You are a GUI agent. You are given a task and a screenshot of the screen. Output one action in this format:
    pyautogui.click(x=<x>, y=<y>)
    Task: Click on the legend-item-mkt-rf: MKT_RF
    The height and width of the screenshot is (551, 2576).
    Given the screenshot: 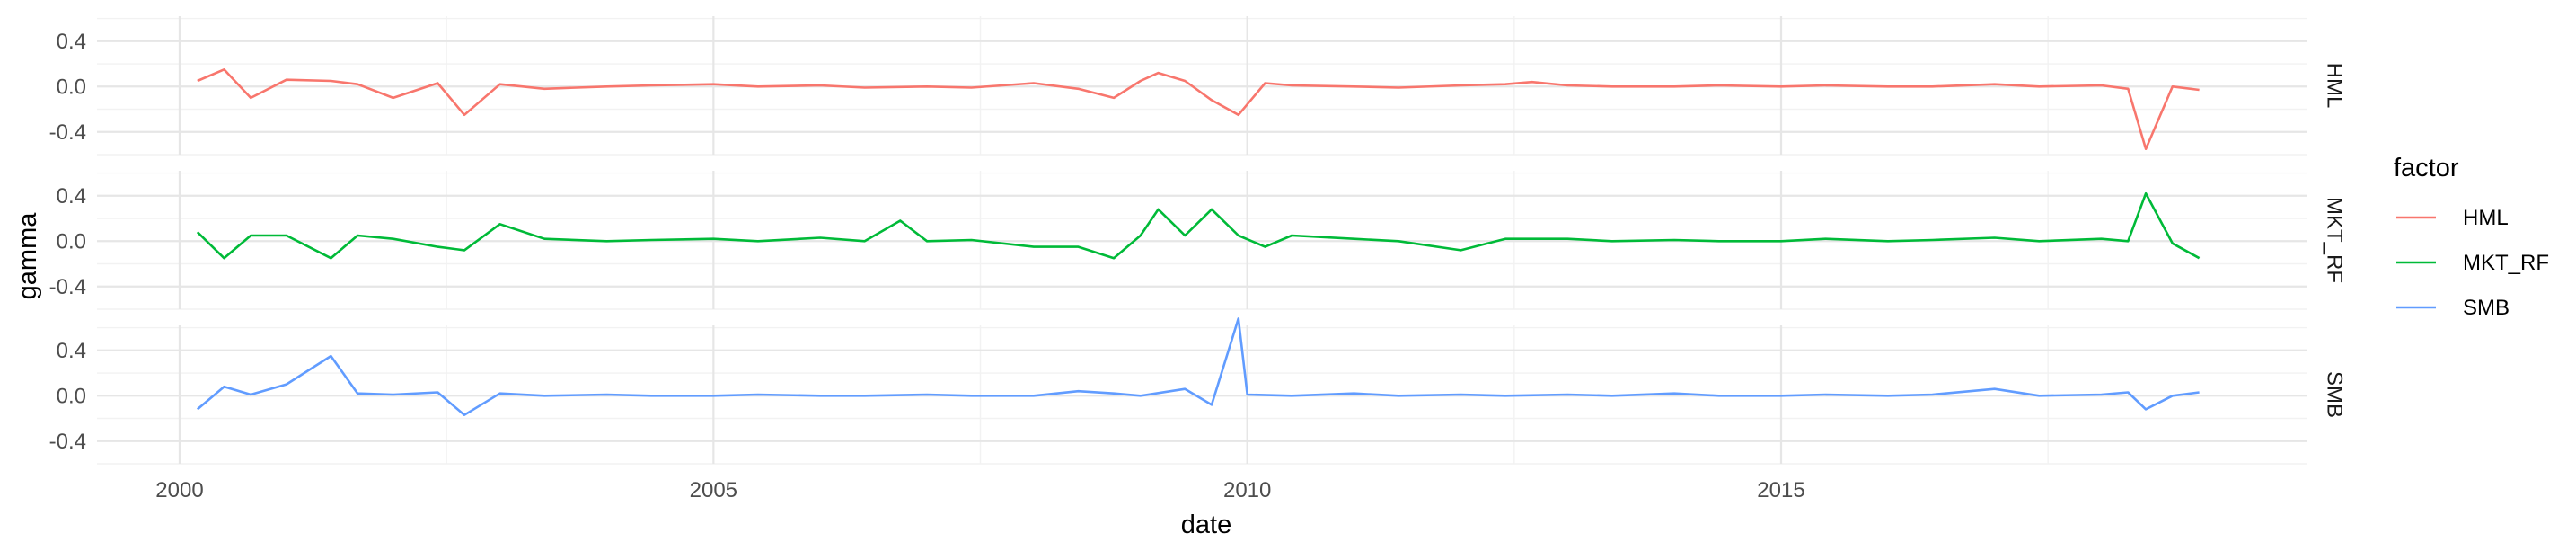 What is the action you would take?
    pyautogui.click(x=2472, y=263)
    